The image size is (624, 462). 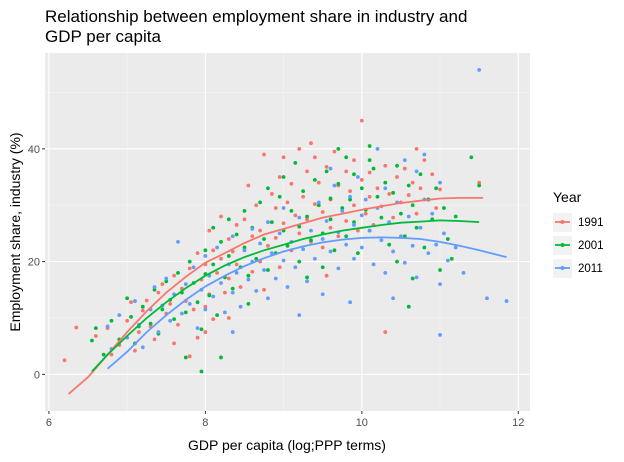 What do you see at coordinates (205, 423) in the screenshot?
I see `x-tick-label: 8` at bounding box center [205, 423].